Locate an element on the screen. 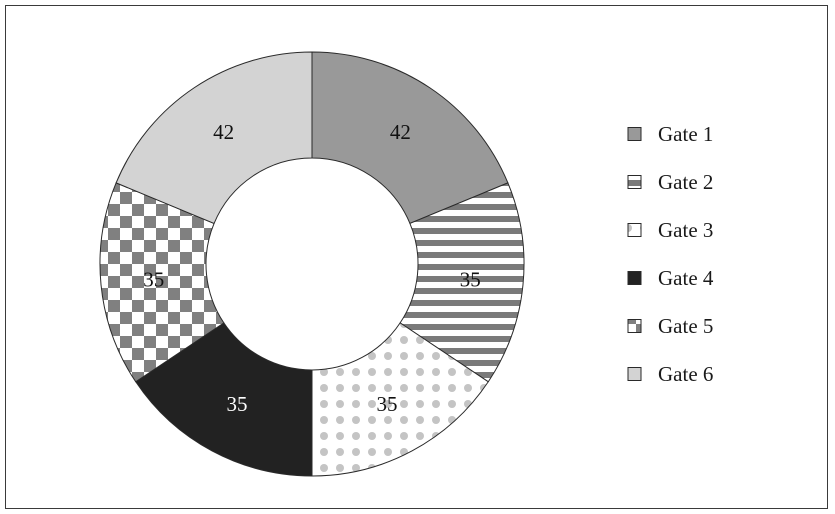  legend-label-gate-5: Gate 5 is located at coordinates (685, 326).